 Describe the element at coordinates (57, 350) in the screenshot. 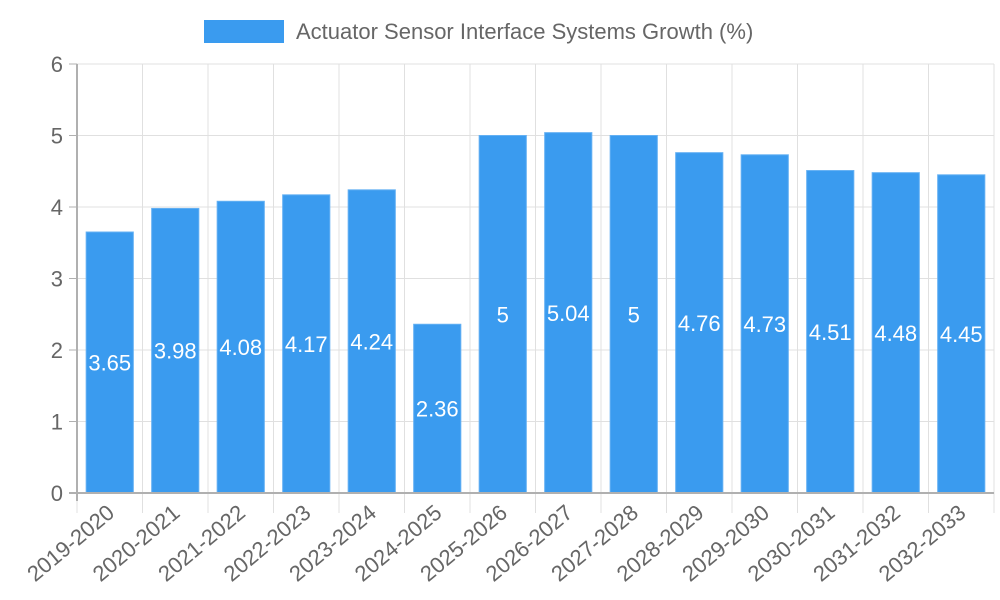

I see `y-tick-label: 2` at that location.